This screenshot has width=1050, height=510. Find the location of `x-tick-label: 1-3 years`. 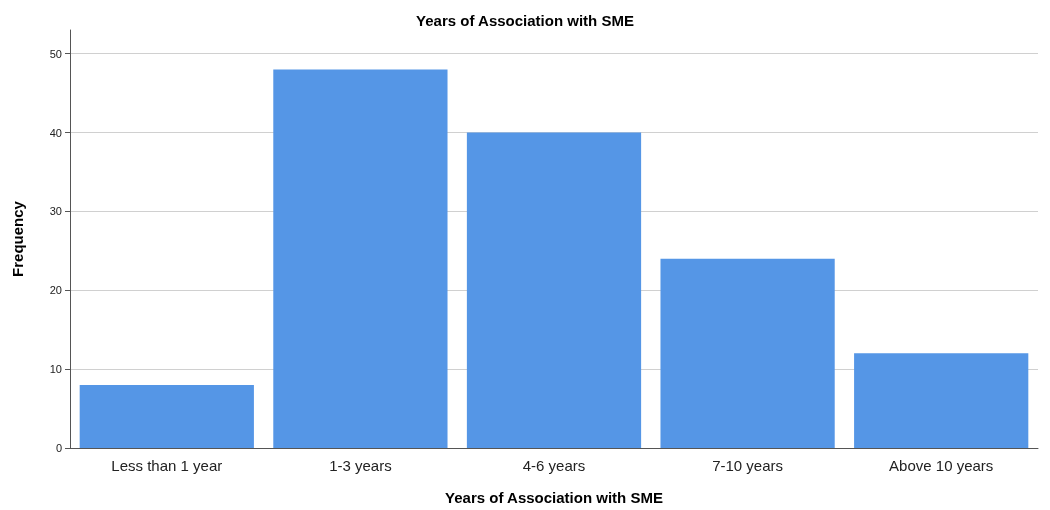

x-tick-label: 1-3 years is located at coordinates (360, 465).